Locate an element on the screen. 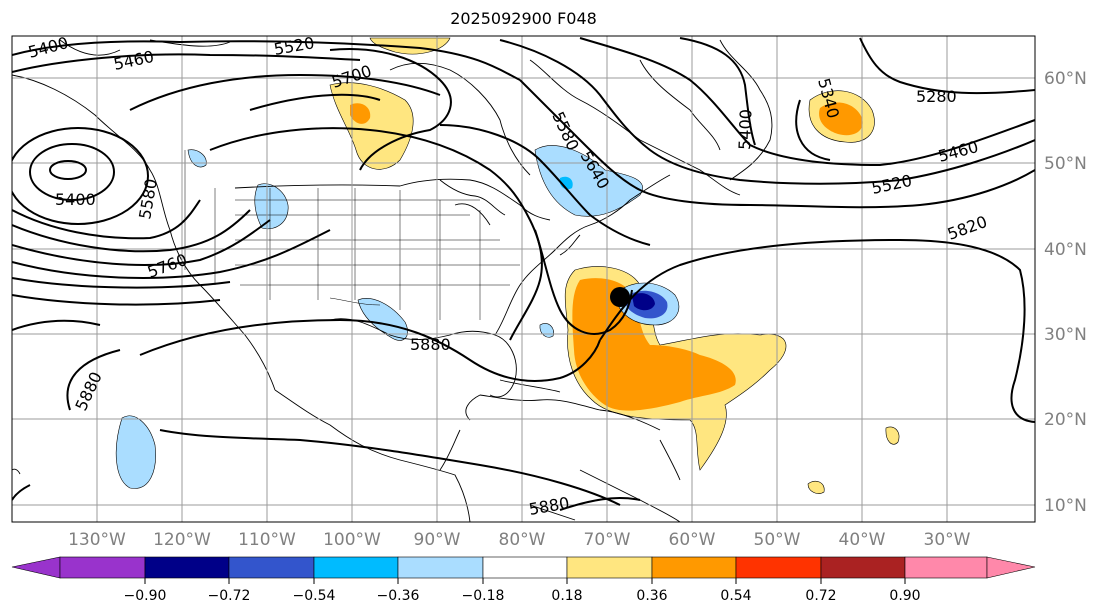  contour-label: 5880 is located at coordinates (430, 344).